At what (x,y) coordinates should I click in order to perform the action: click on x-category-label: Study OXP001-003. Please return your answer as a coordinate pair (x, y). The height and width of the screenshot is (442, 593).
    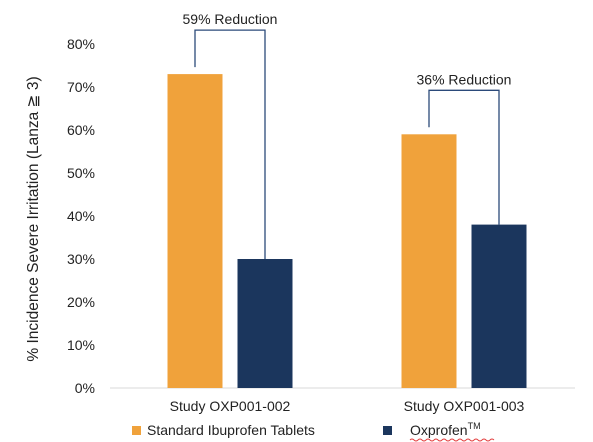
    Looking at the image, I should click on (464, 406).